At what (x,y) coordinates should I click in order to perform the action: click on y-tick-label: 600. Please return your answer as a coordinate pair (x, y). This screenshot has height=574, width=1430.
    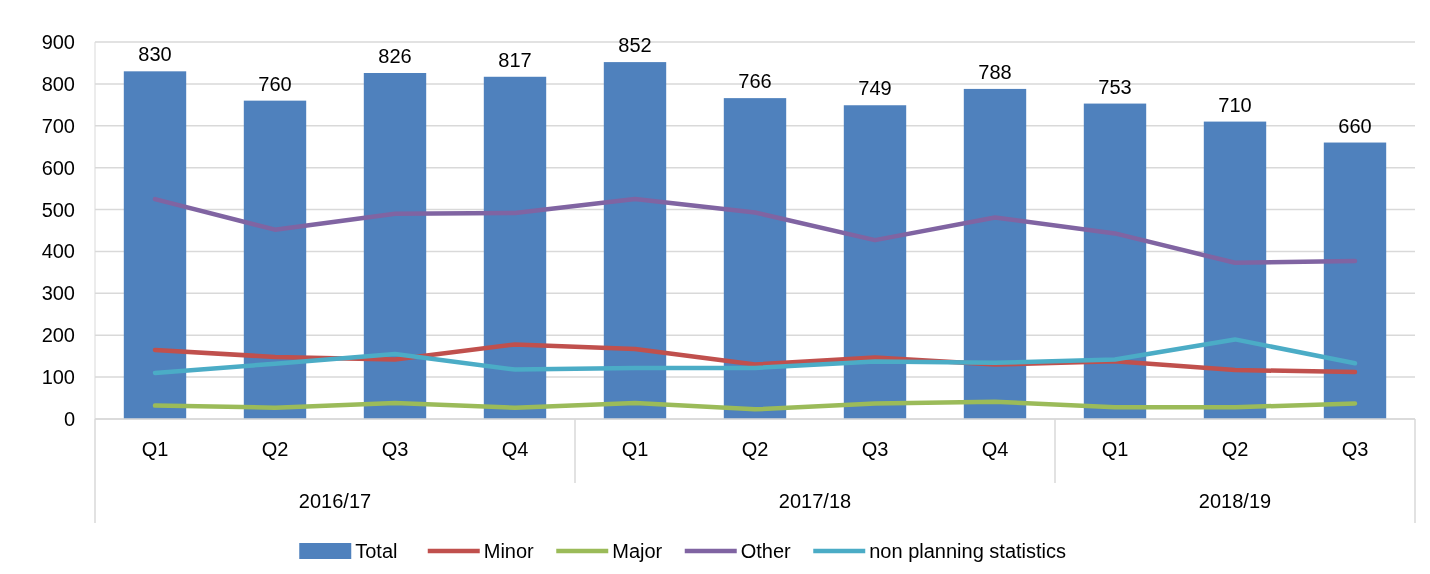
    Looking at the image, I should click on (58, 167).